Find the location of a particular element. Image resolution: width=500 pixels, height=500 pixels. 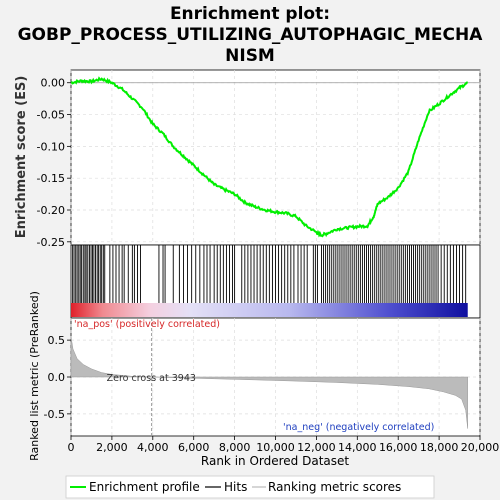

zero-cross-label: Zero cross at 3943 is located at coordinates (151, 378).